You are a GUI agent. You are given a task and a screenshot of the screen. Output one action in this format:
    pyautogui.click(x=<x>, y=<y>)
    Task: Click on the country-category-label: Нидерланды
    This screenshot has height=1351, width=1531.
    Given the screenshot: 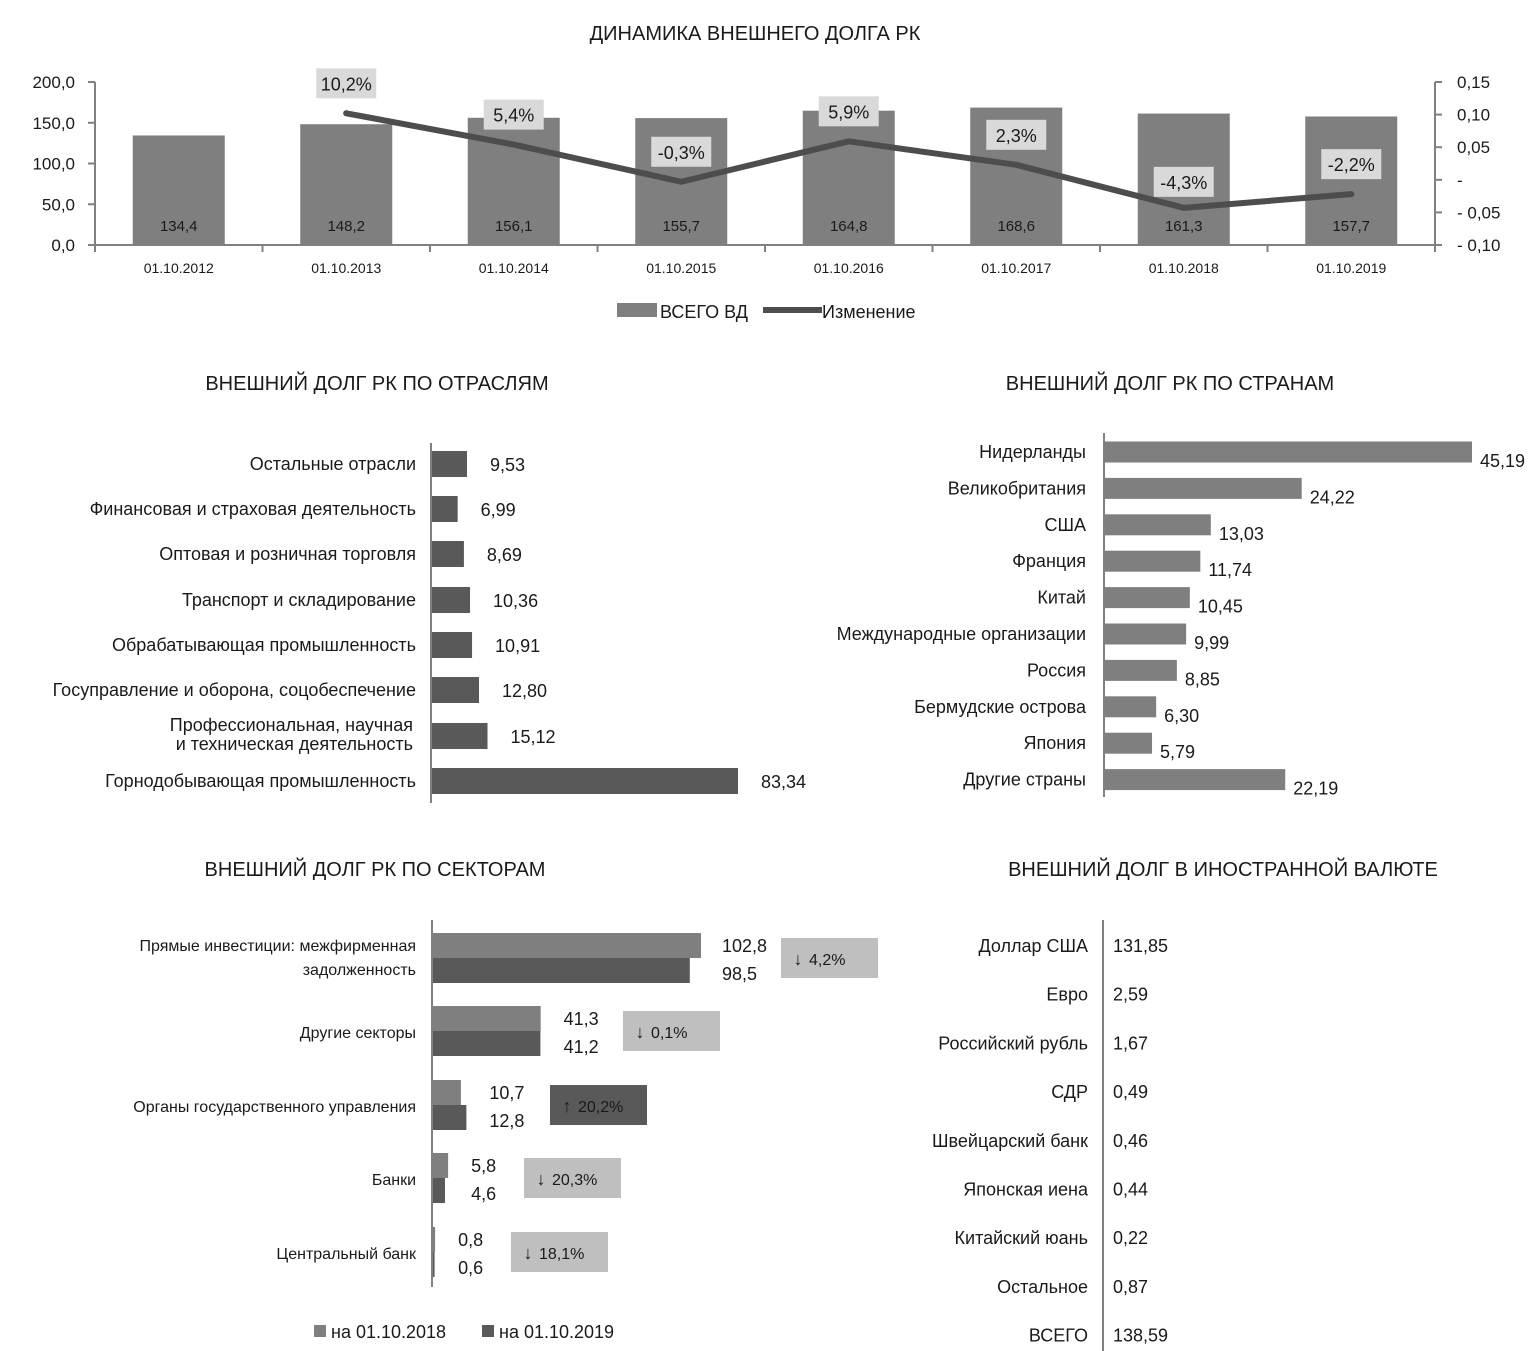 What is the action you would take?
    pyautogui.click(x=1032, y=452)
    